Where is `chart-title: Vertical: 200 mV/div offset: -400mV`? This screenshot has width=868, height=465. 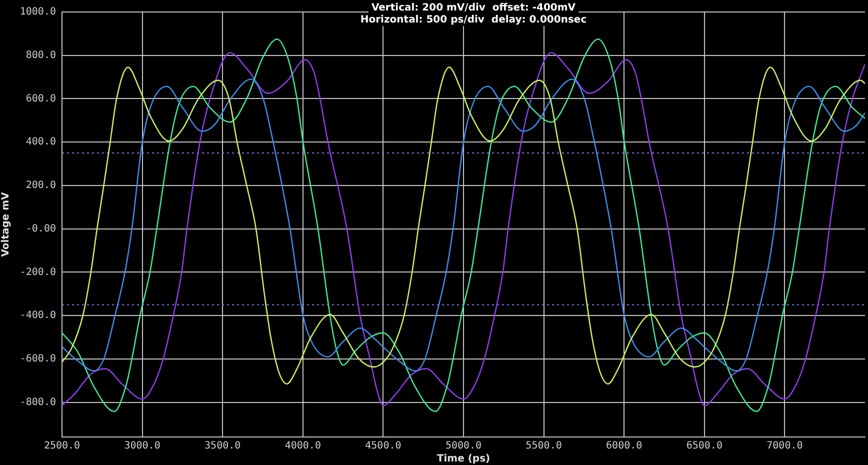 chart-title: Vertical: 200 mV/div offset: -400mV is located at coordinates (473, 8).